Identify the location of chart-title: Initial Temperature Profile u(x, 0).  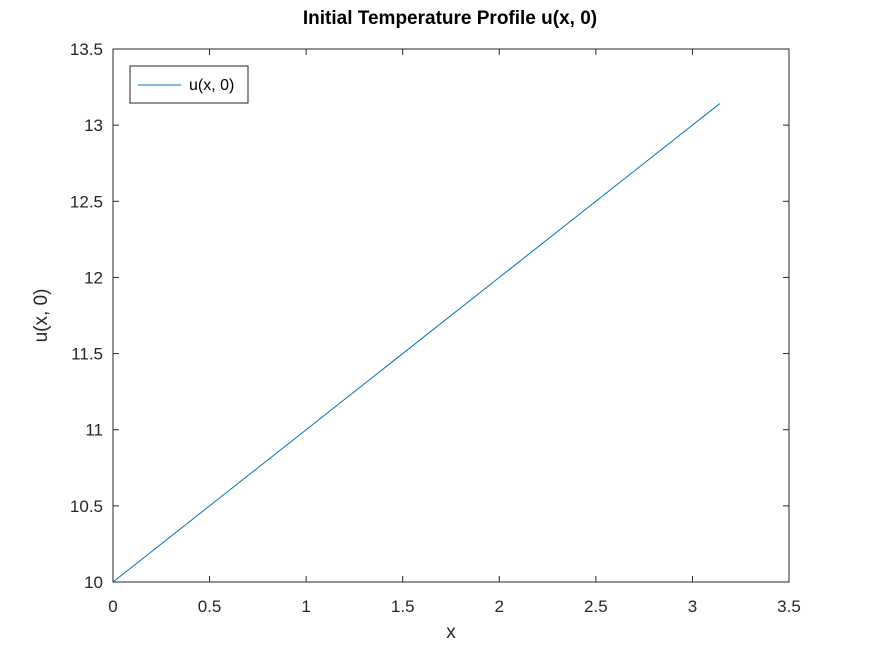
(450, 18).